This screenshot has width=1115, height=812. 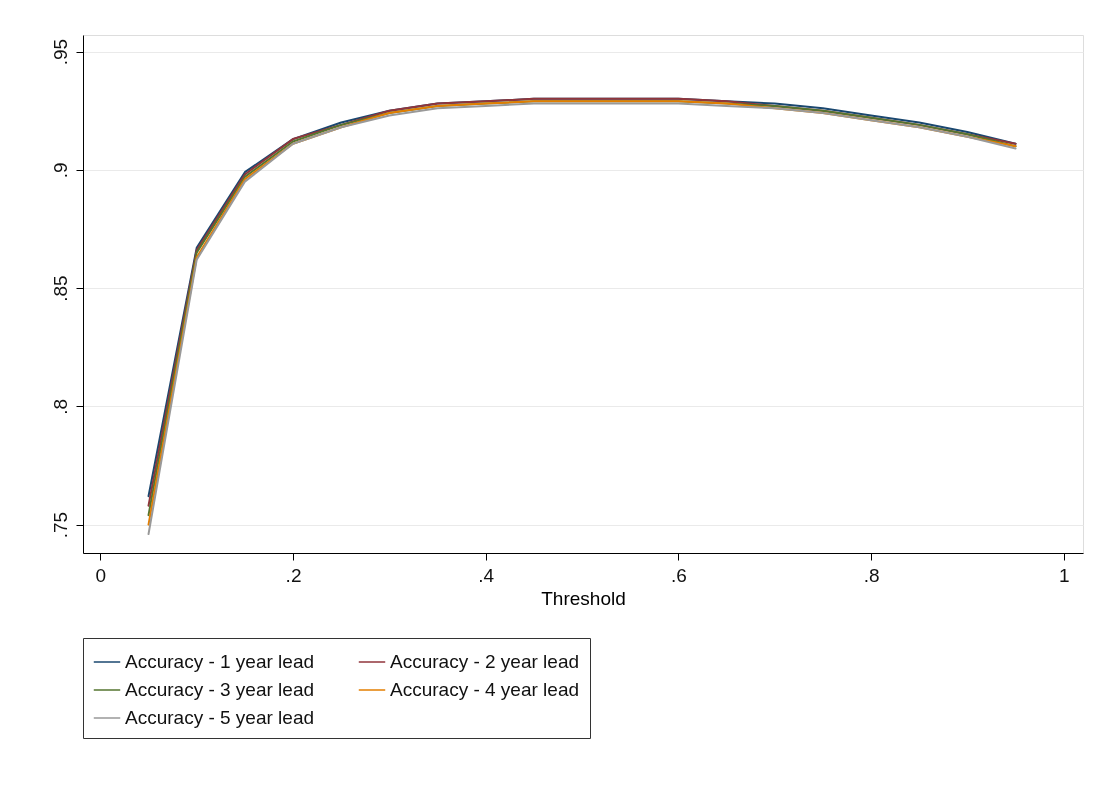 What do you see at coordinates (220, 717) in the screenshot?
I see `legend-label: Accuracy - 5 year lead` at bounding box center [220, 717].